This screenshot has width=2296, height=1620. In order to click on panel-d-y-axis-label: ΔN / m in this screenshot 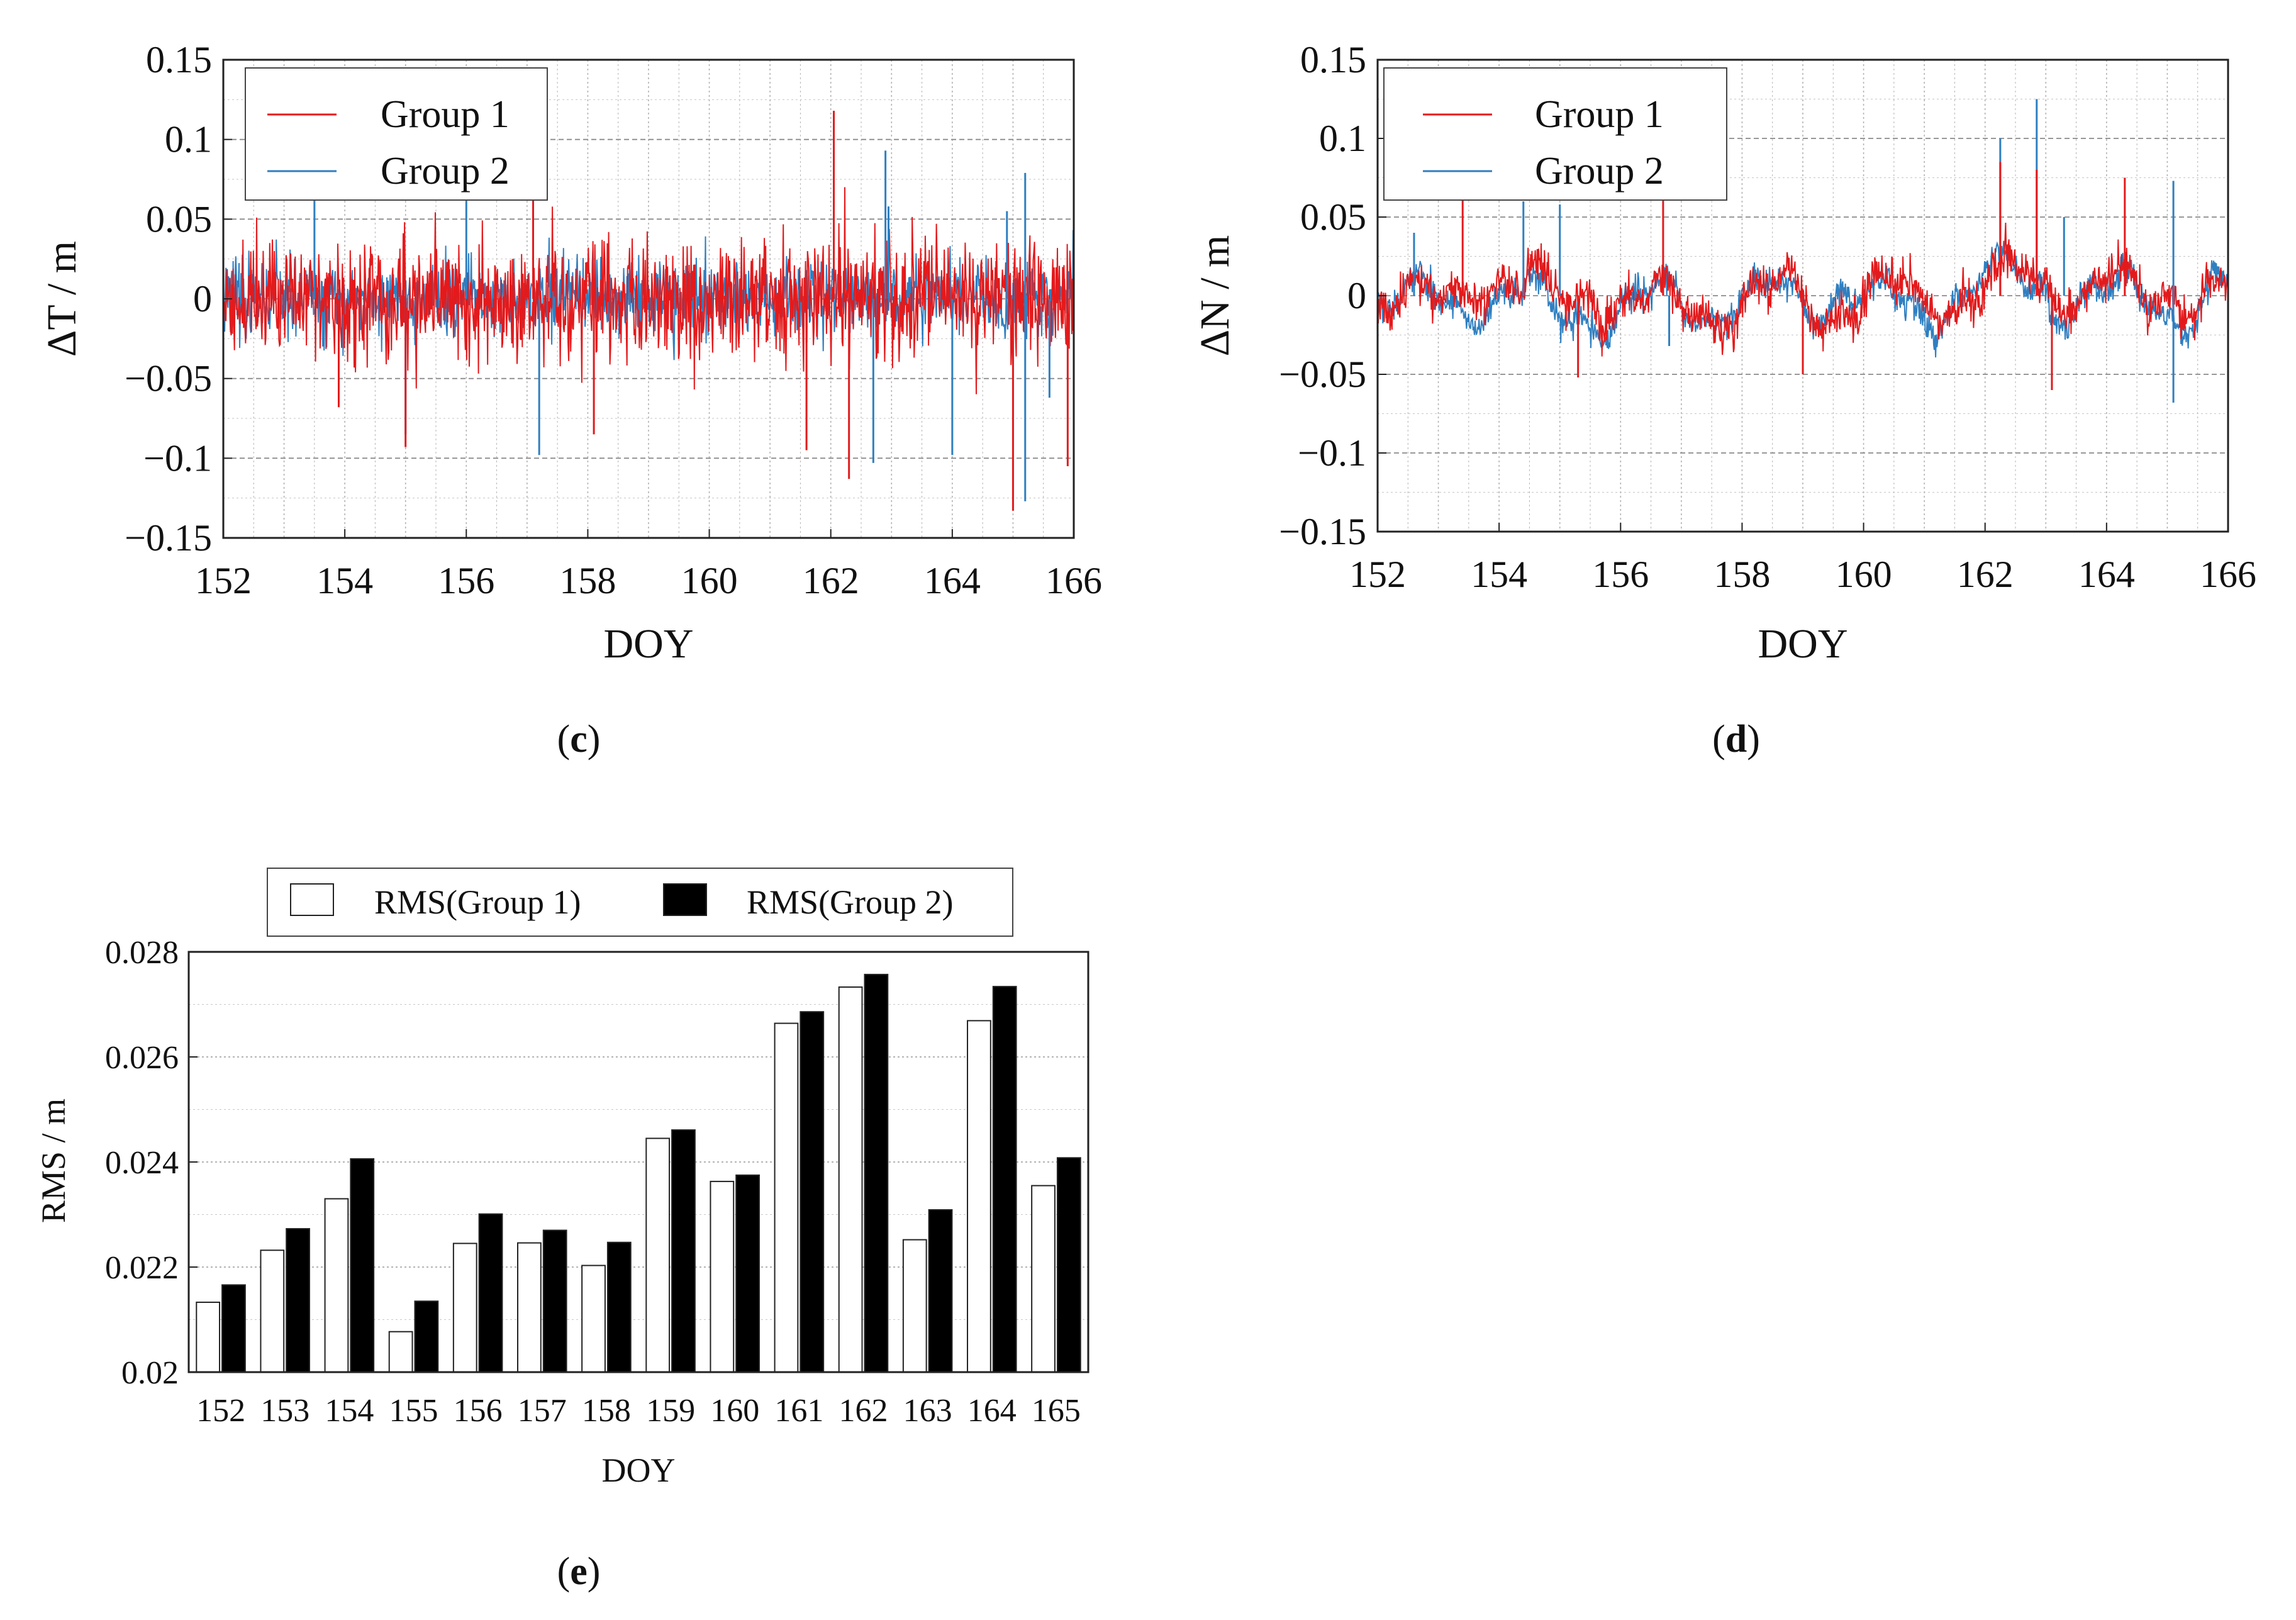, I will do `click(1215, 296)`.